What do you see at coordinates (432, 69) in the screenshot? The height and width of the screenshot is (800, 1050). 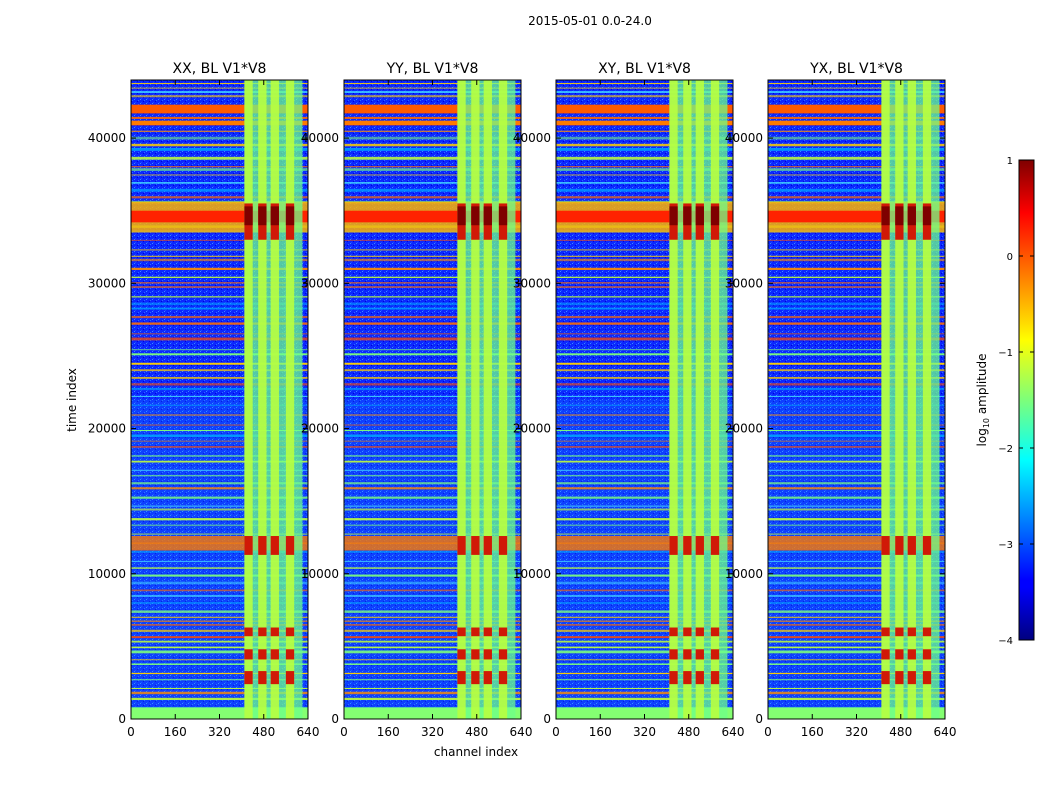 I see `panel-title: YY, BL V1*V8` at bounding box center [432, 69].